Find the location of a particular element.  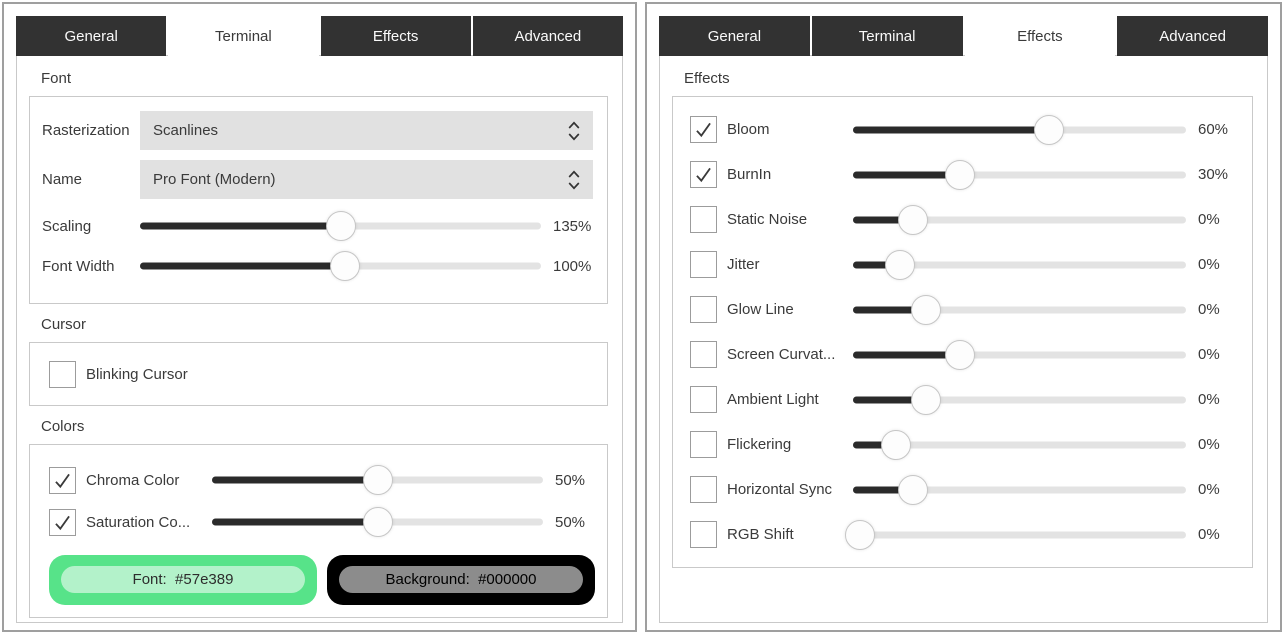

scaling-slider is located at coordinates (340, 226).